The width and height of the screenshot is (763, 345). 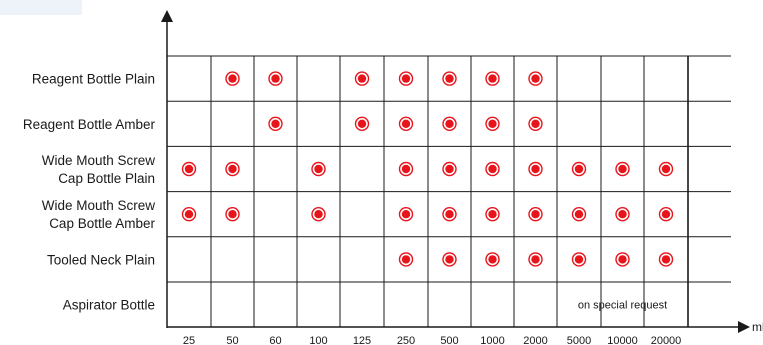 I want to click on annotations: on special request, so click(x=622, y=306).